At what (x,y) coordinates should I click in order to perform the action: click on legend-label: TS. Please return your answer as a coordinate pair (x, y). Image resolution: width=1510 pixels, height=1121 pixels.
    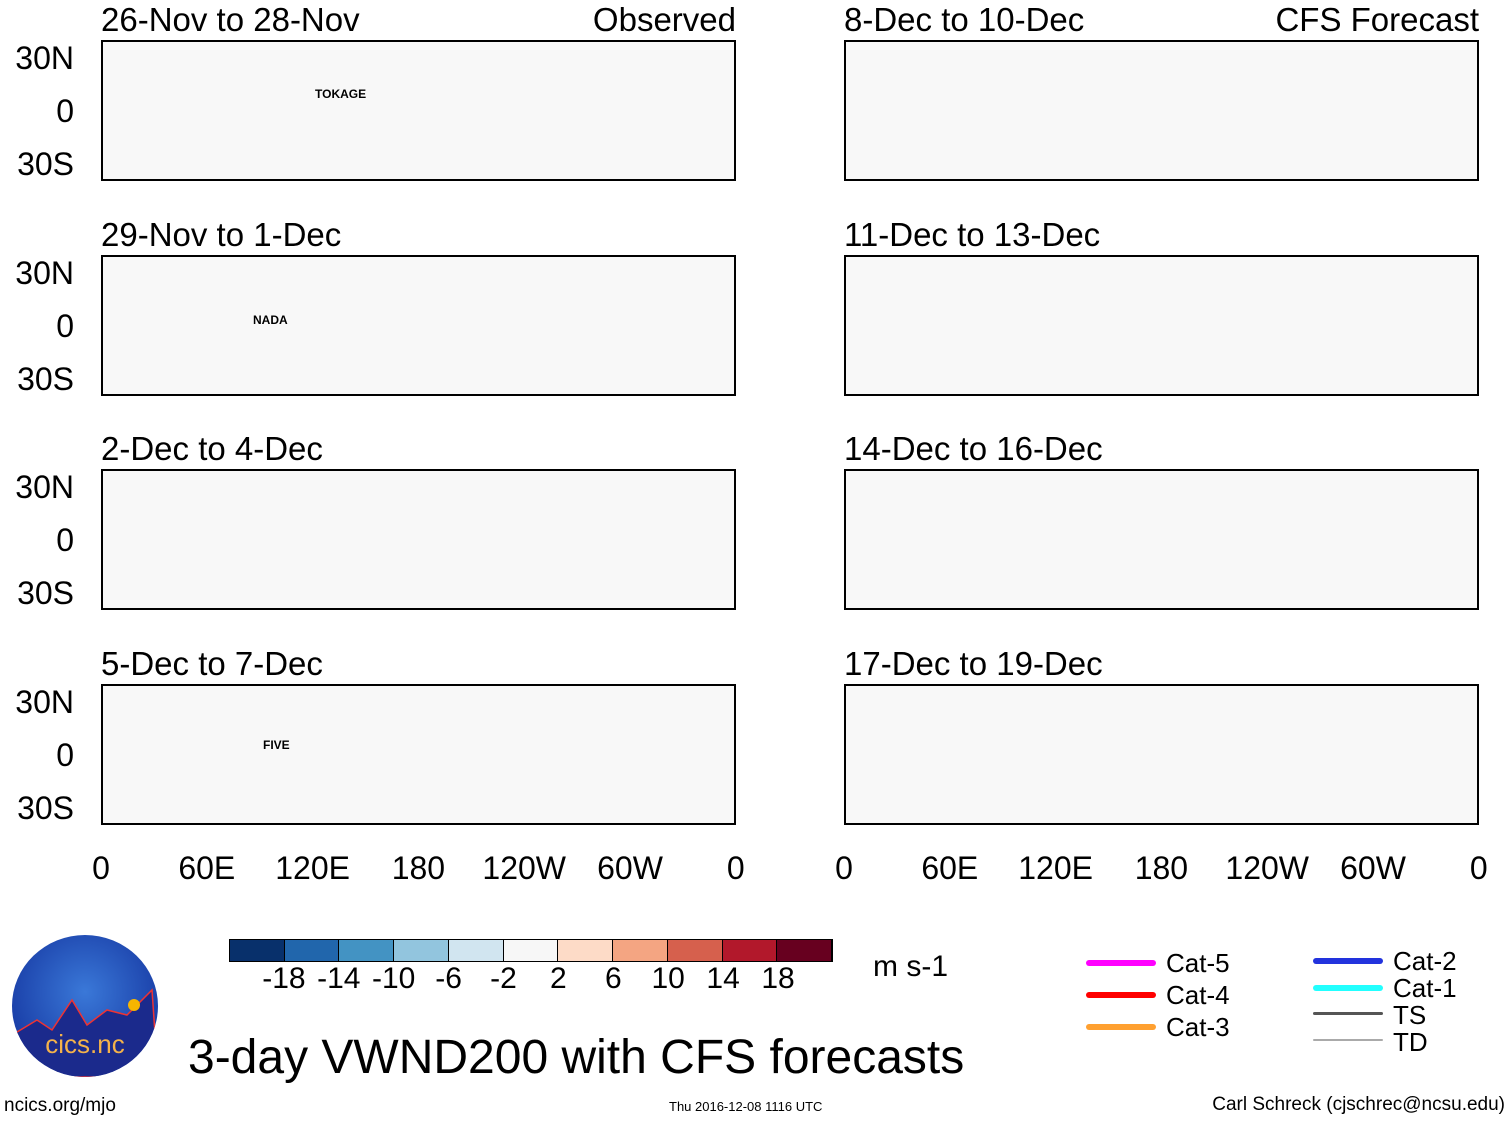
    Looking at the image, I should click on (1410, 1015).